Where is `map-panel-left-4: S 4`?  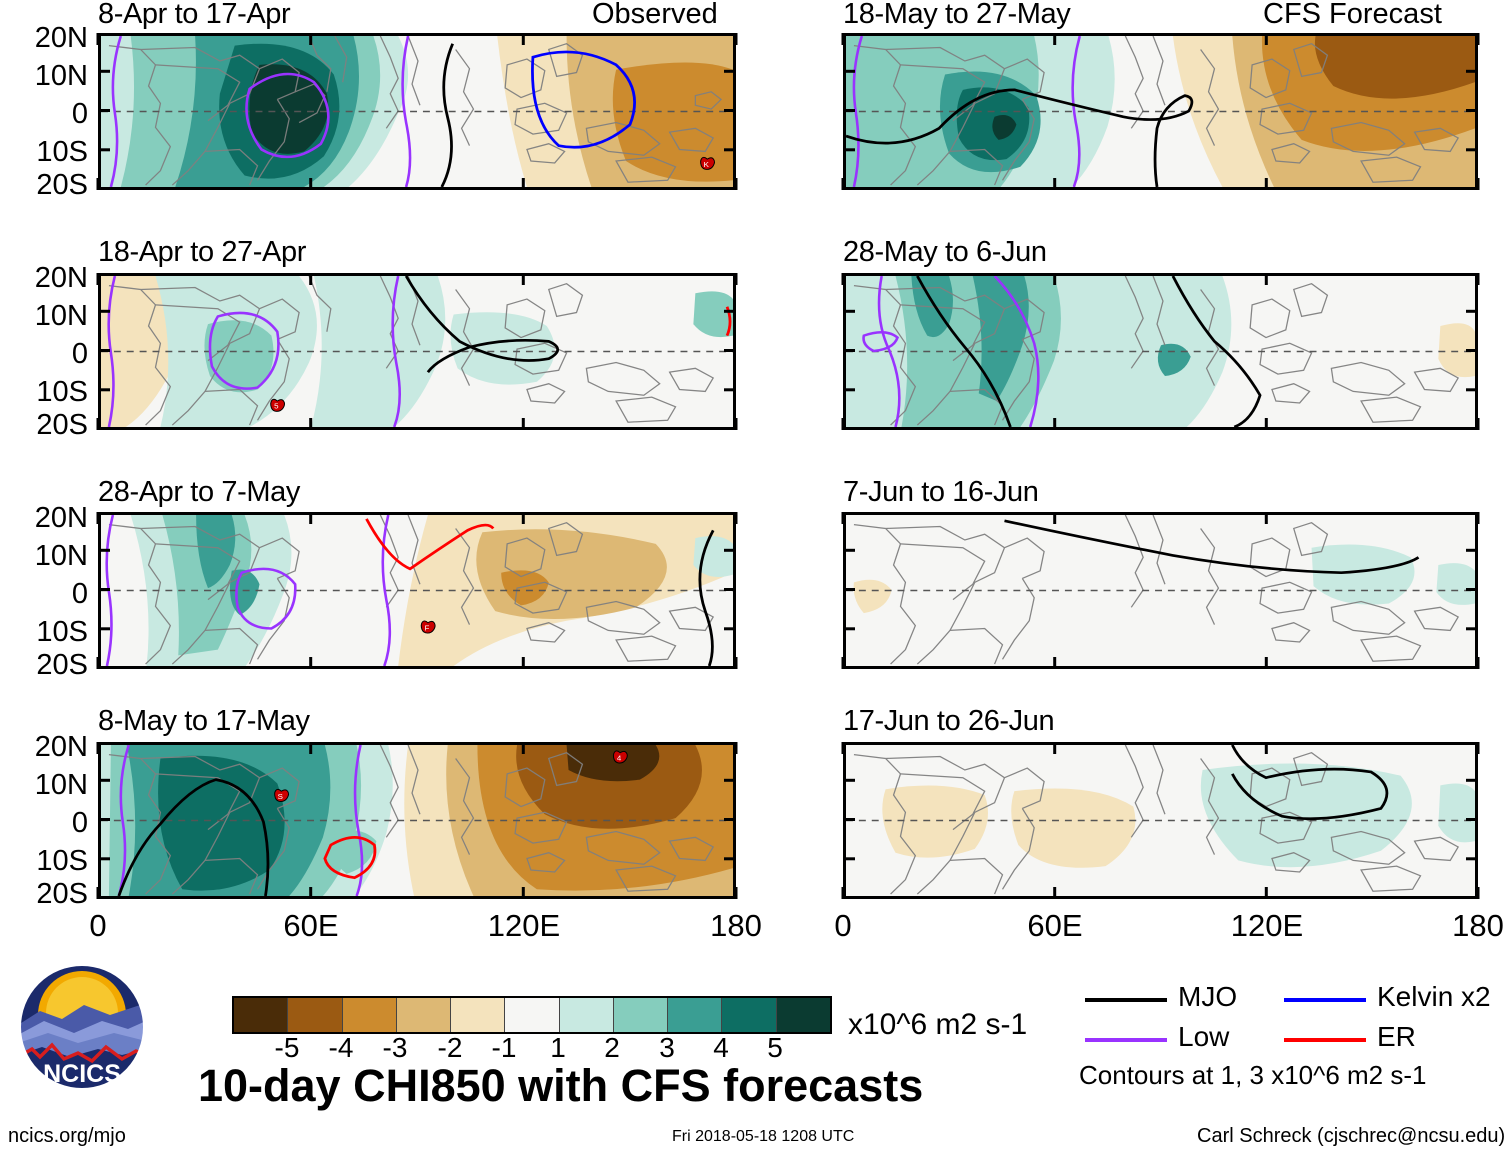 map-panel-left-4: S 4 is located at coordinates (417, 820).